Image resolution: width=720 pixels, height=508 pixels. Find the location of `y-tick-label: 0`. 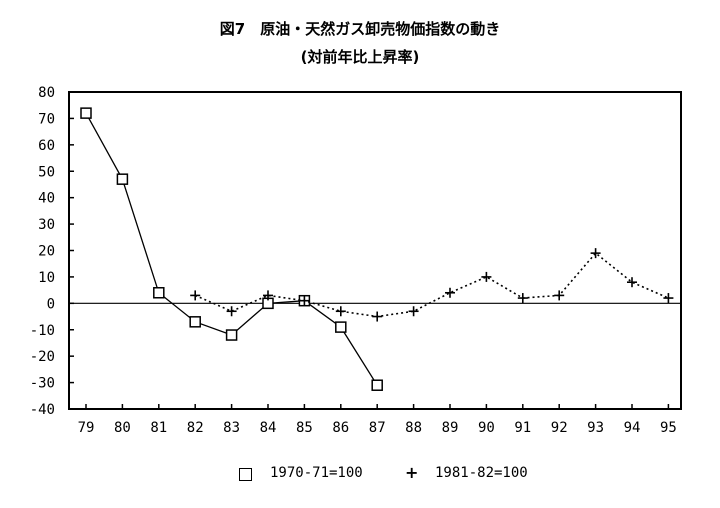

y-tick-label: 0 is located at coordinates (51, 304).